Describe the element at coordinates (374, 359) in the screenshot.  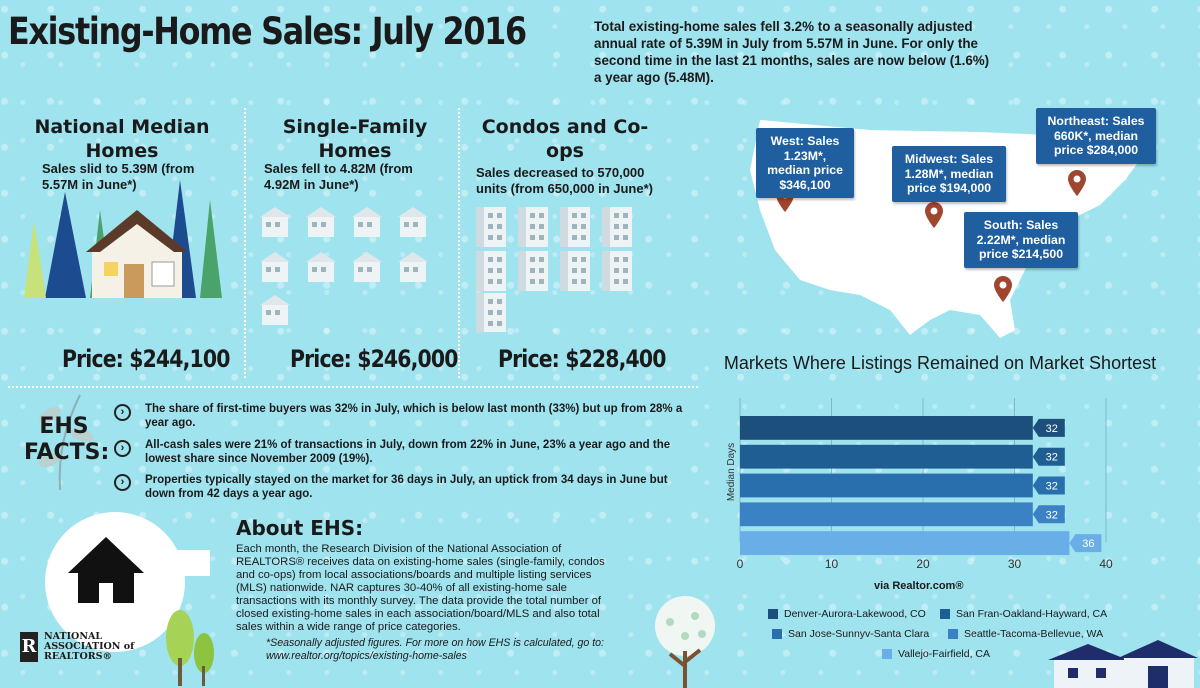
I see `single-family-price: Price: $246,000` at that location.